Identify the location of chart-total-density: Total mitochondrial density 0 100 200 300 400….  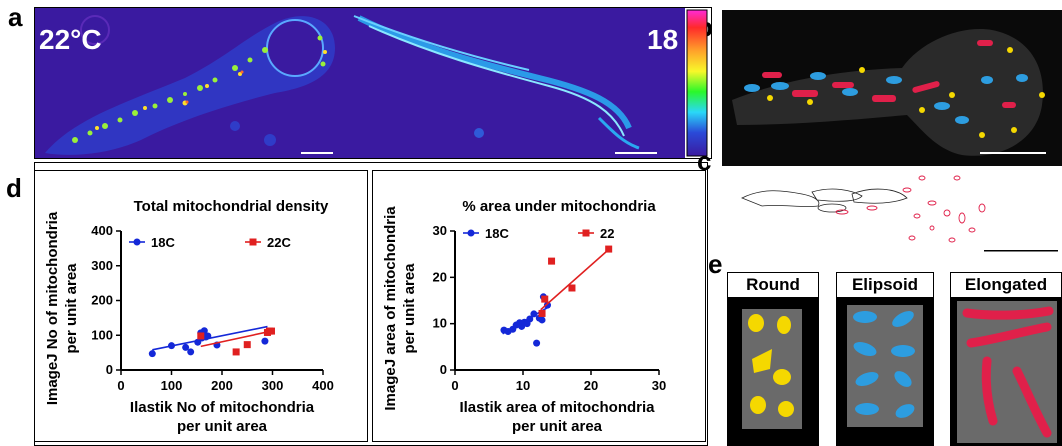
(189, 316).